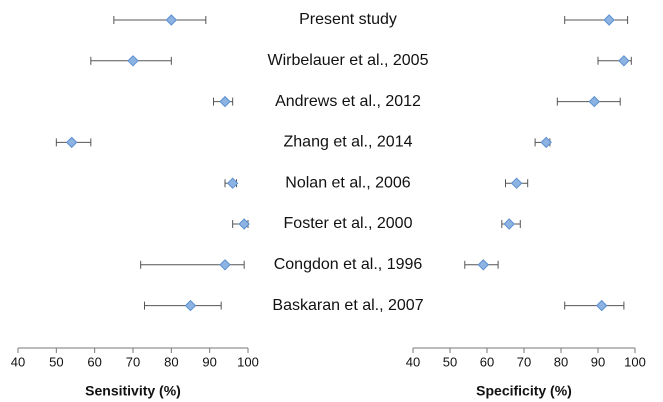  Describe the element at coordinates (348, 60) in the screenshot. I see `study-label: Wirbelauer et al., 2005` at that location.